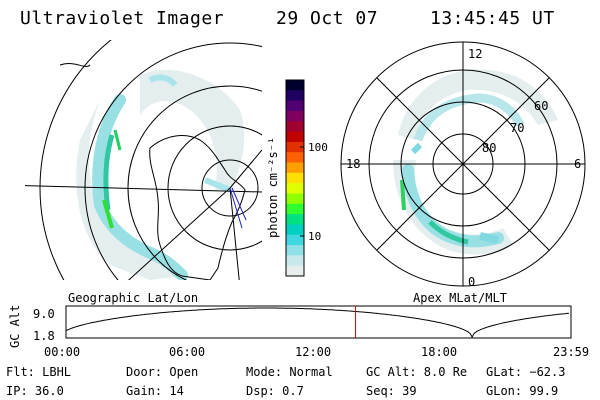 Image resolution: width=600 pixels, height=400 pixels. Describe the element at coordinates (318, 147) in the screenshot. I see `colorbar-tick-100: 100` at that location.